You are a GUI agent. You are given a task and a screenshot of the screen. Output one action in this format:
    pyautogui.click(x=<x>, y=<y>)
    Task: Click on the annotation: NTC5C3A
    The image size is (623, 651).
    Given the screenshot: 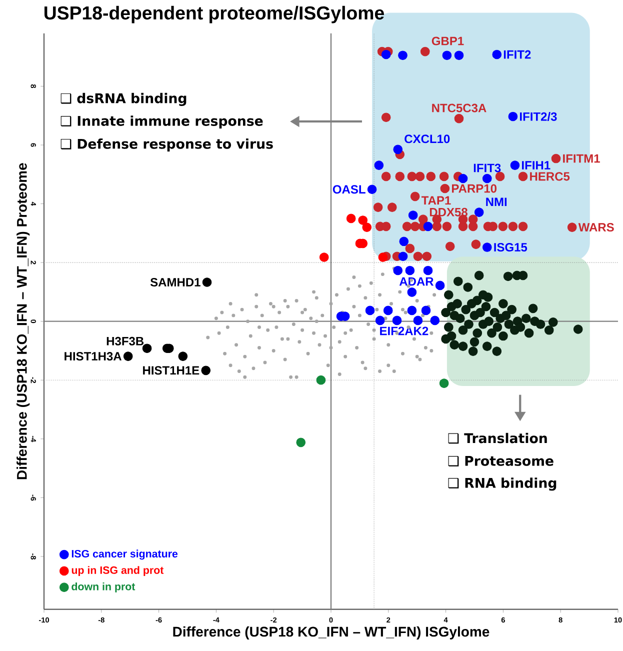 What is the action you would take?
    pyautogui.click(x=459, y=108)
    